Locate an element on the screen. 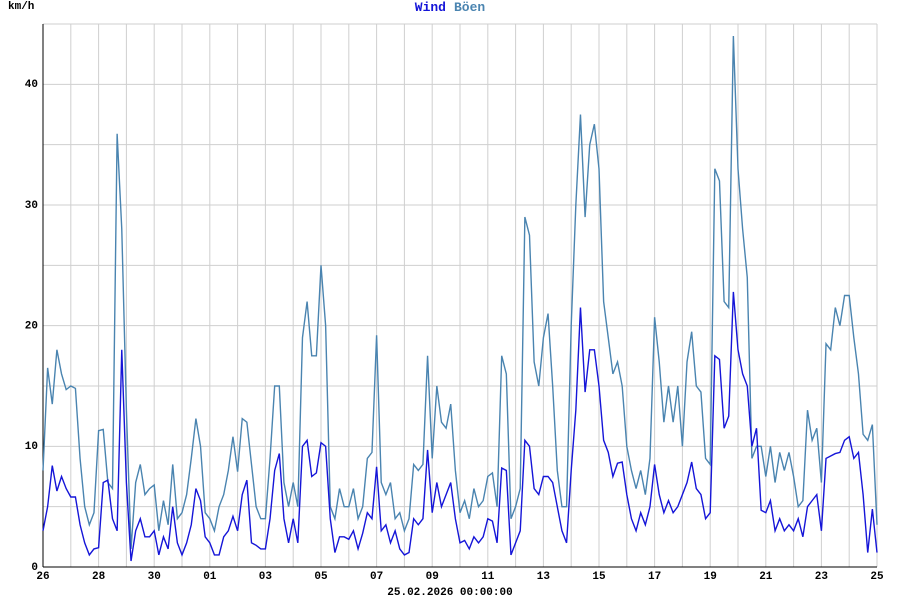 This screenshot has height=600, width=900. legend-entry: Böen is located at coordinates (469, 7).